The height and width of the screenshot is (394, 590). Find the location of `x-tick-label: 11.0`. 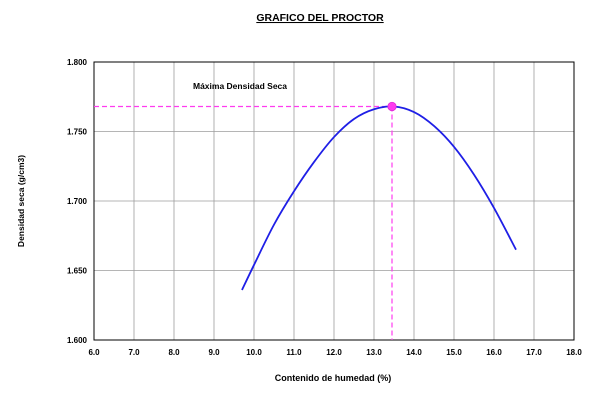

x-tick-label: 11.0 is located at coordinates (294, 352).